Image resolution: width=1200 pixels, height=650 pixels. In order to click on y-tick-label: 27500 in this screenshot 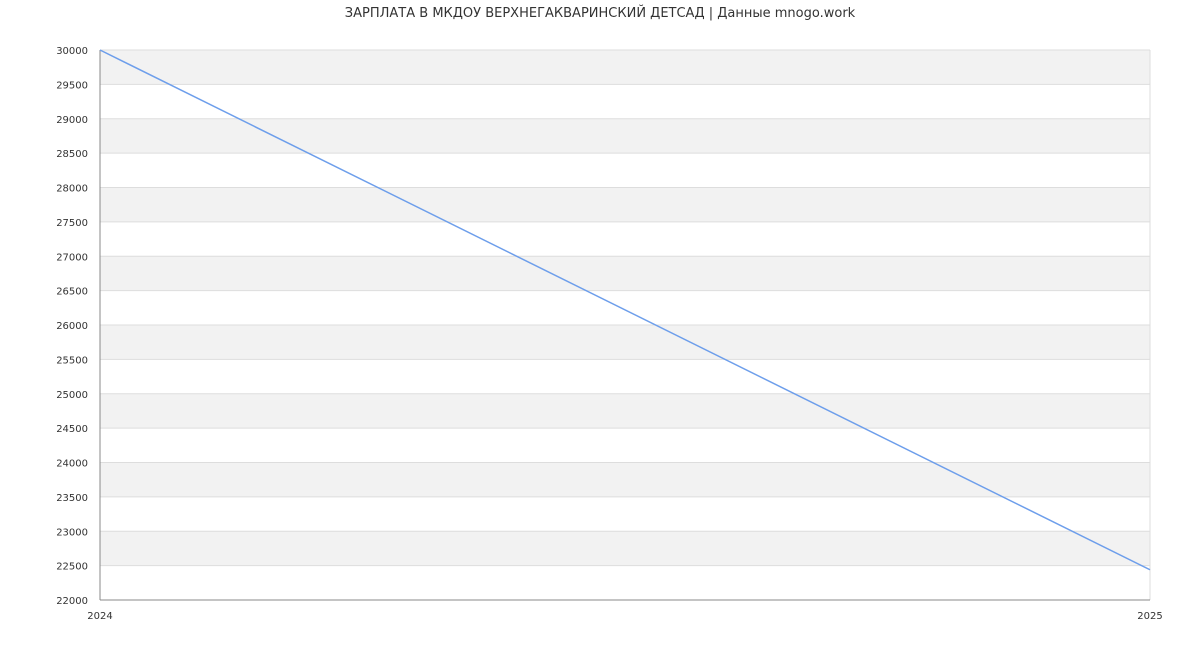, I will do `click(72, 223)`.